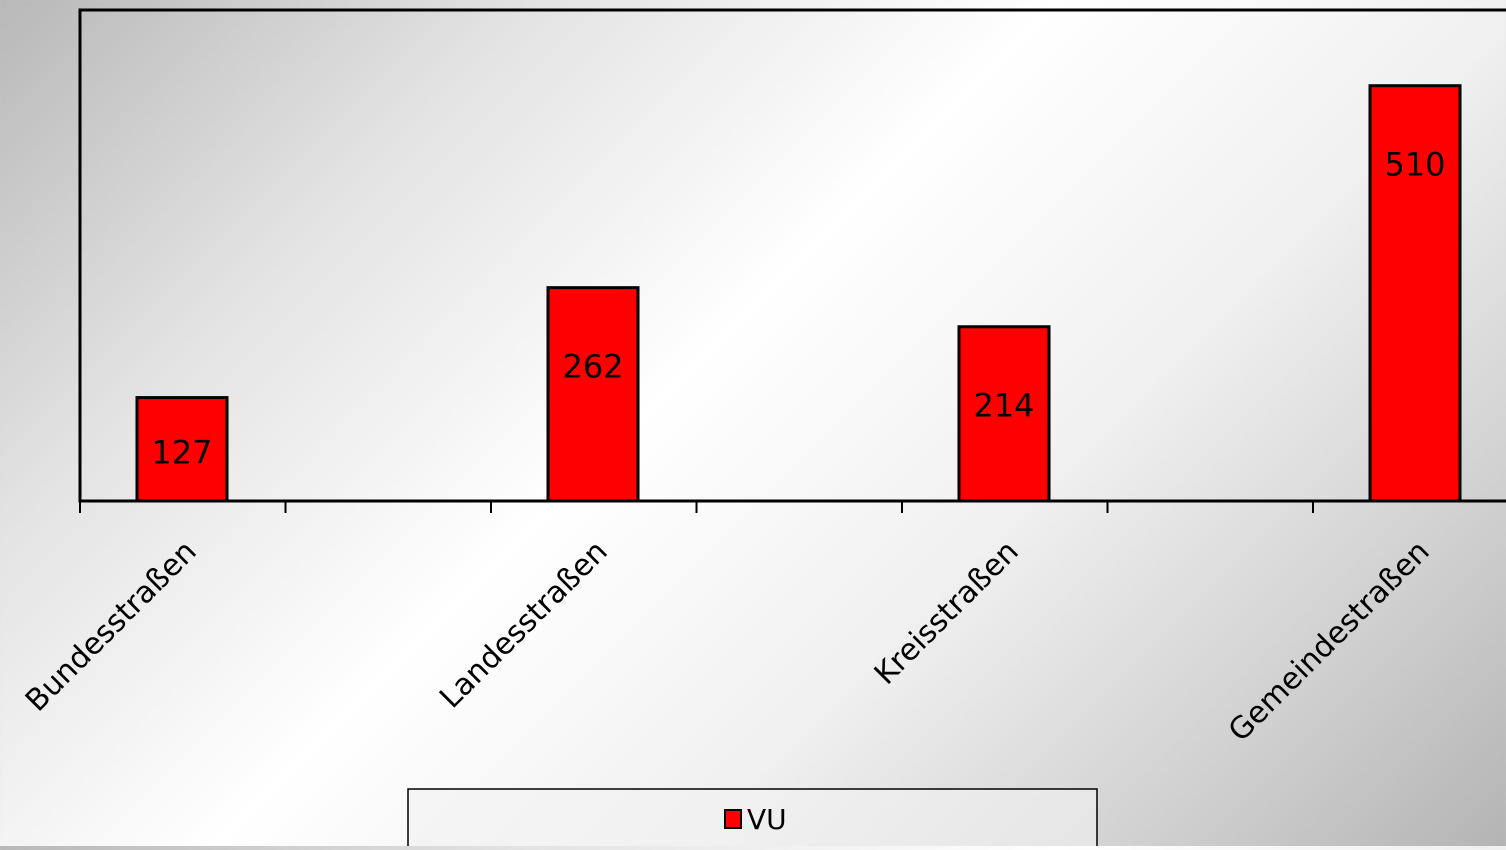  Describe the element at coordinates (593, 394) in the screenshot. I see `bar-landesstraßen` at that location.